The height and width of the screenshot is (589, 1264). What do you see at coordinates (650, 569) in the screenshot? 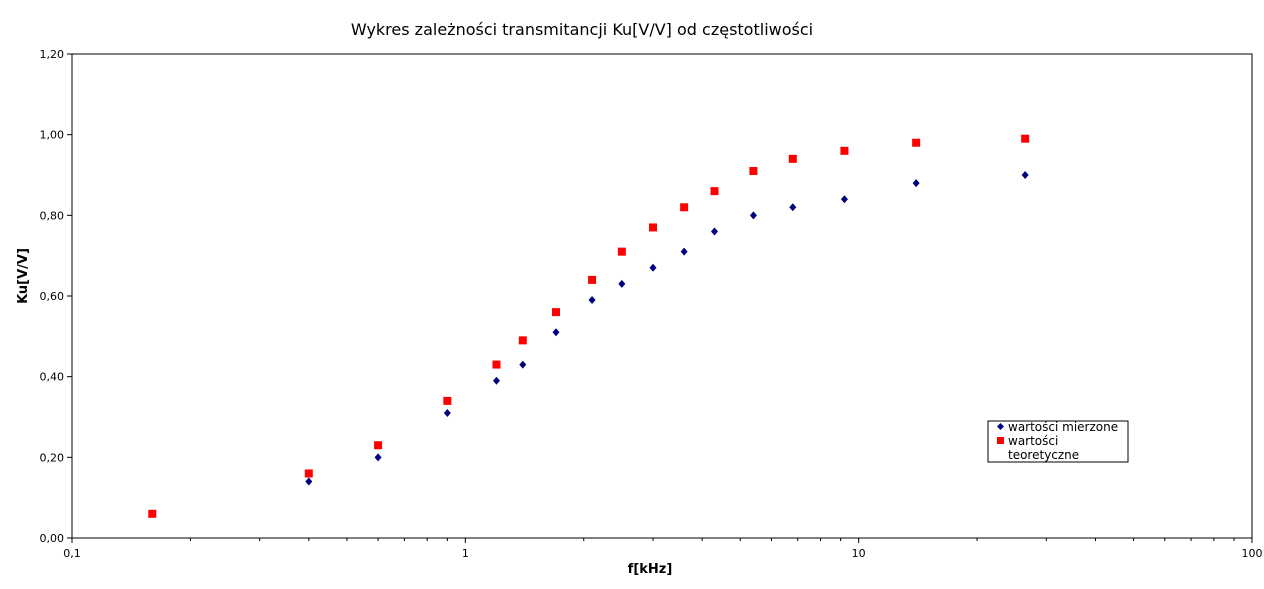
I see `x-axis-label: f[kHz]` at bounding box center [650, 569].